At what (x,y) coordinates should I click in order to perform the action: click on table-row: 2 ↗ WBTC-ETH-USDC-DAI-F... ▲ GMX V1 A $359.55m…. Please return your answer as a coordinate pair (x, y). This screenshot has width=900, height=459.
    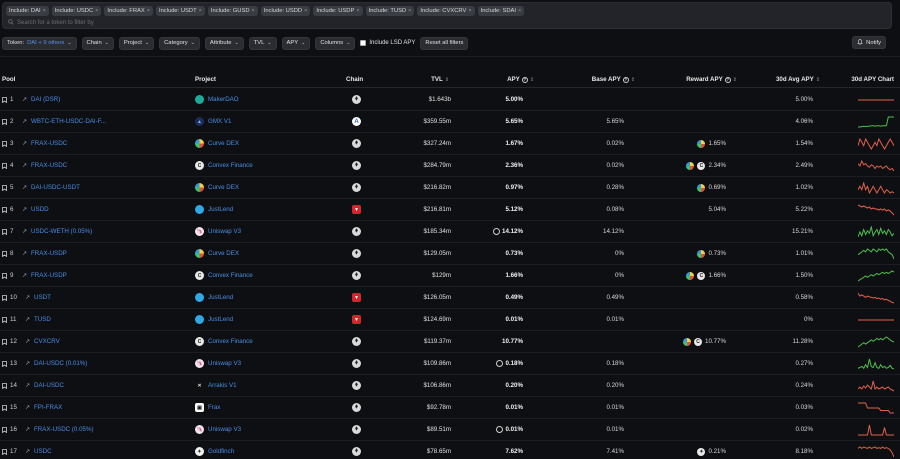
    Looking at the image, I should click on (450, 122).